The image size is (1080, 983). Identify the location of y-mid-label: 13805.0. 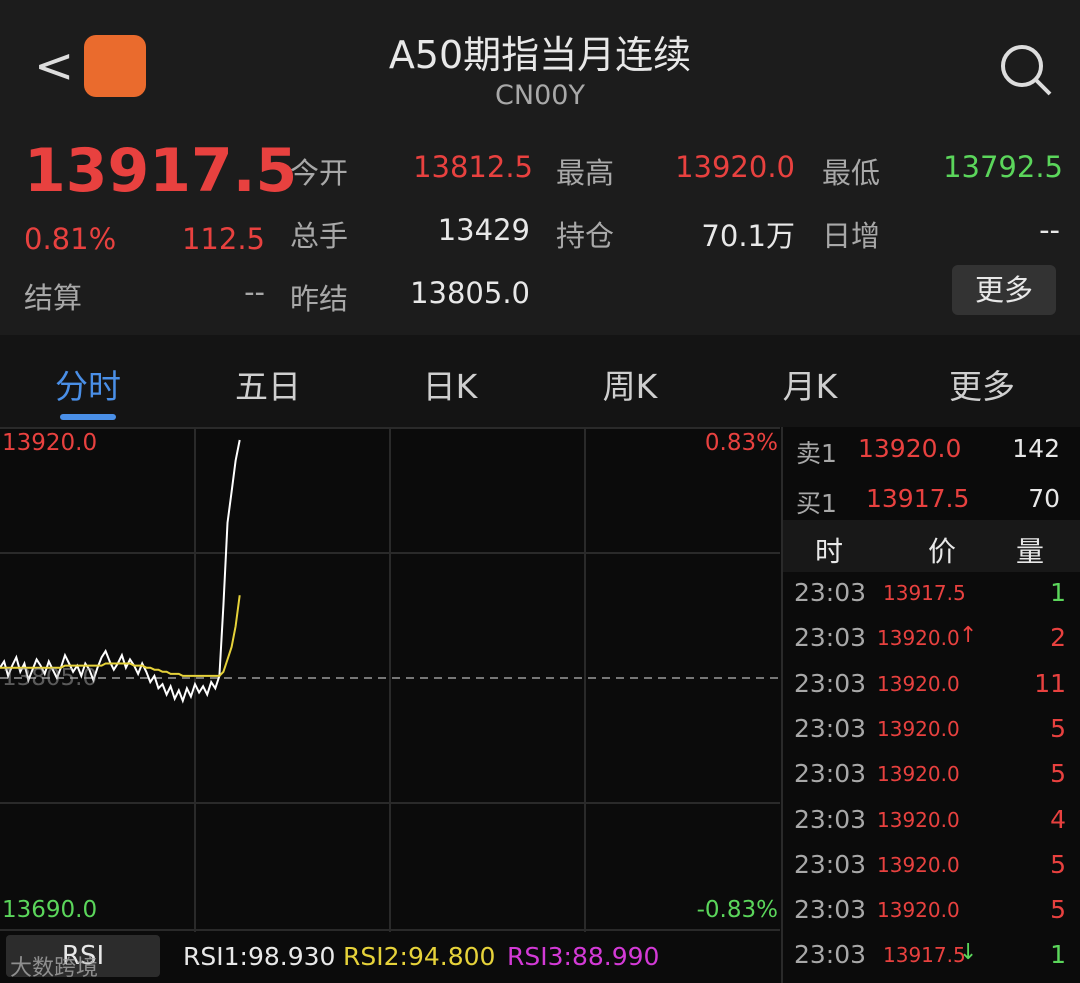
(50, 678).